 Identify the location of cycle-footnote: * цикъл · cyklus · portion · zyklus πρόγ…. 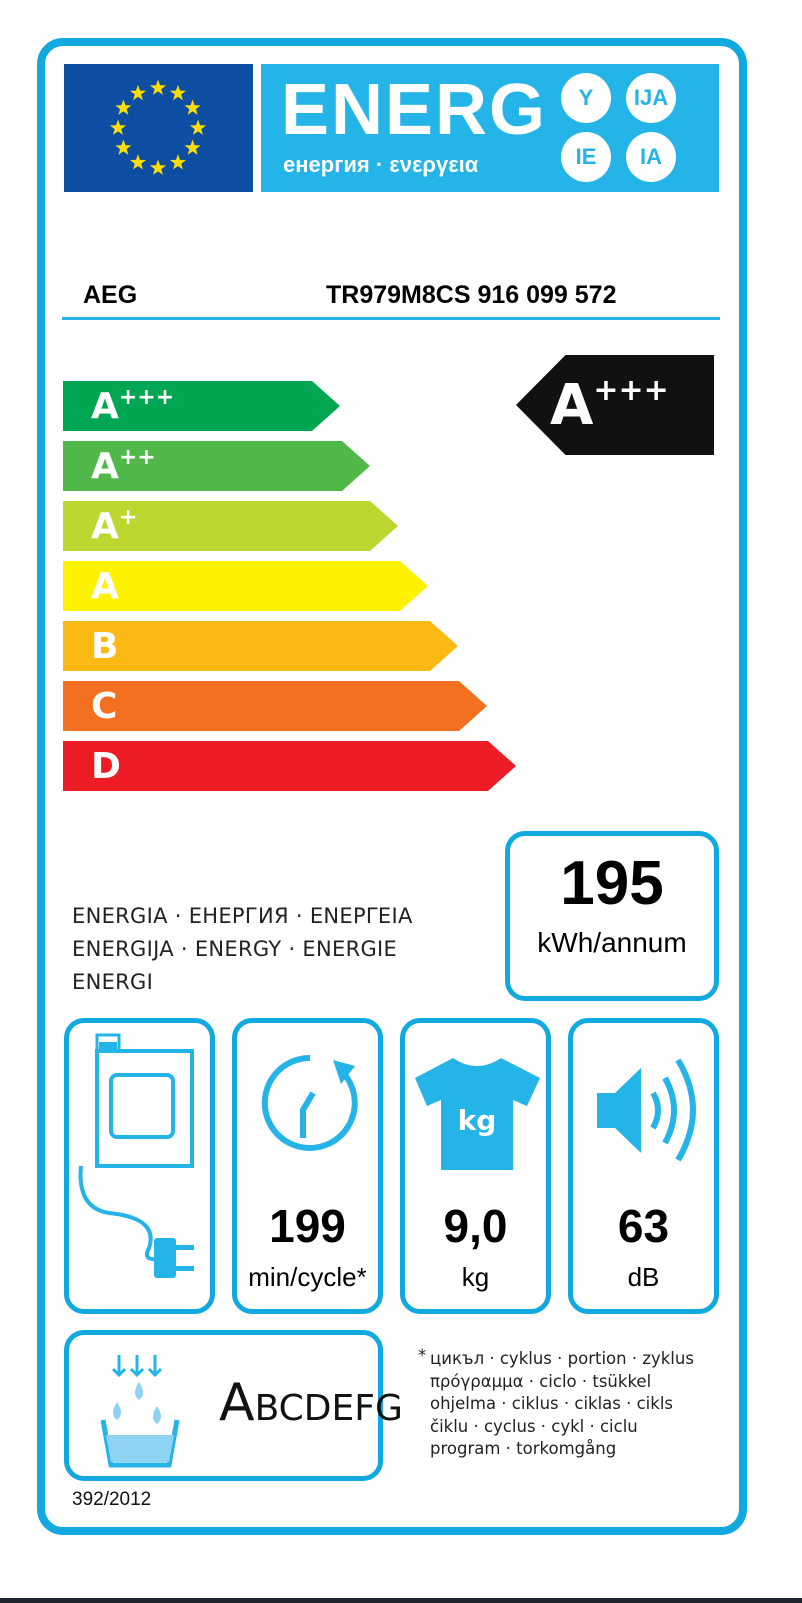
(556, 1403).